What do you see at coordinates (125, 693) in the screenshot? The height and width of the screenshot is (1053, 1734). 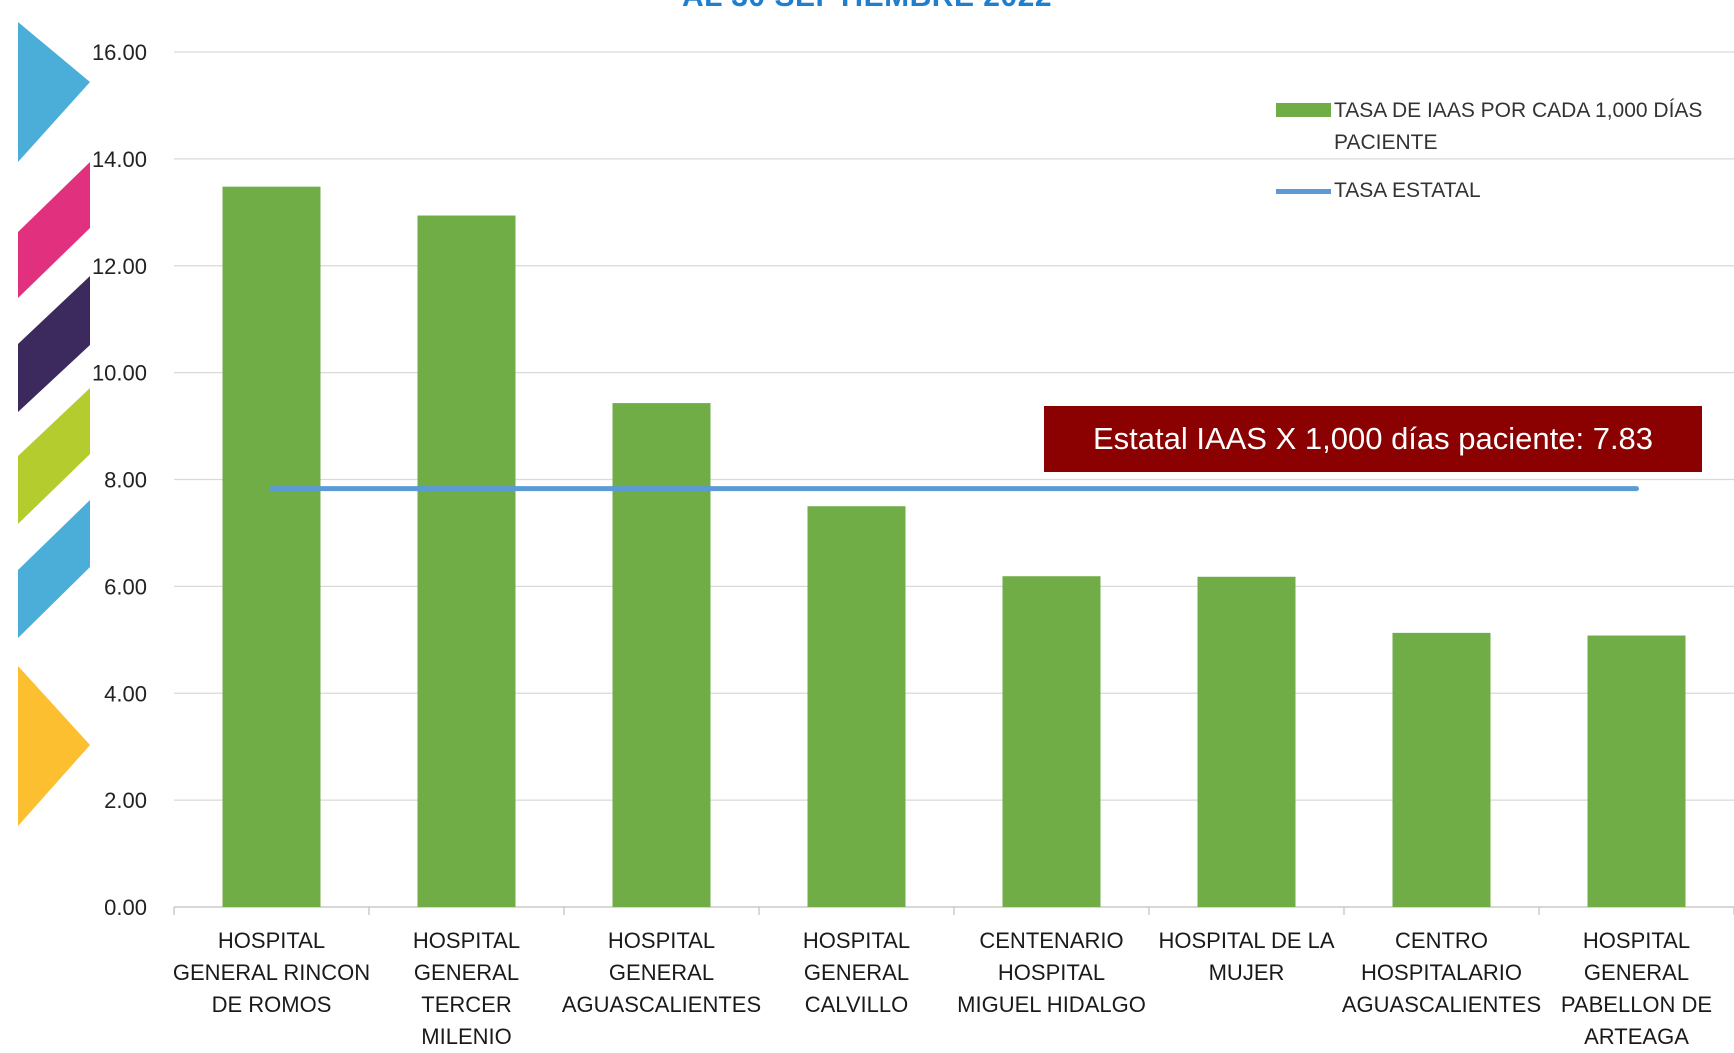 I see `y-tick-label: 4.00` at bounding box center [125, 693].